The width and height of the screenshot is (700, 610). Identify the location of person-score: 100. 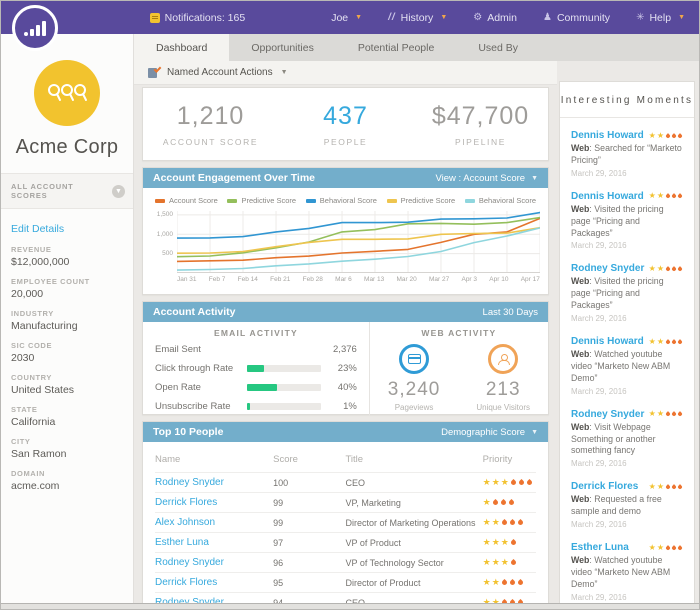
(281, 482).